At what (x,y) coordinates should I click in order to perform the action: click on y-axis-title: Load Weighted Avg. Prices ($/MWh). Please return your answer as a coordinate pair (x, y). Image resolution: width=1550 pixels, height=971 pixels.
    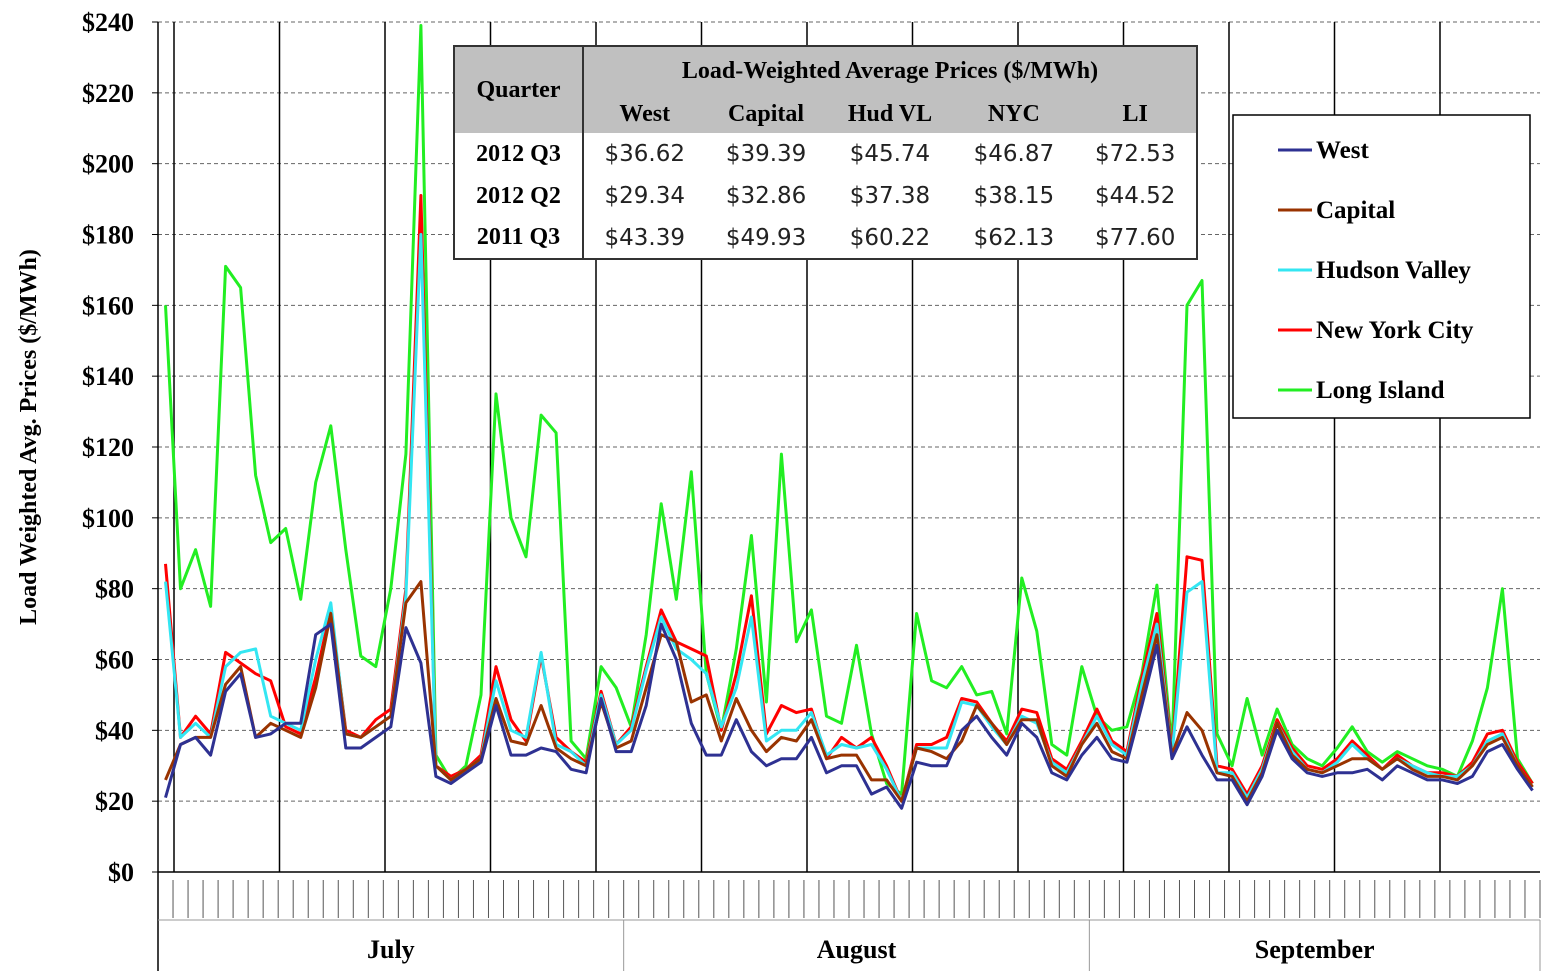
    Looking at the image, I should click on (29, 437).